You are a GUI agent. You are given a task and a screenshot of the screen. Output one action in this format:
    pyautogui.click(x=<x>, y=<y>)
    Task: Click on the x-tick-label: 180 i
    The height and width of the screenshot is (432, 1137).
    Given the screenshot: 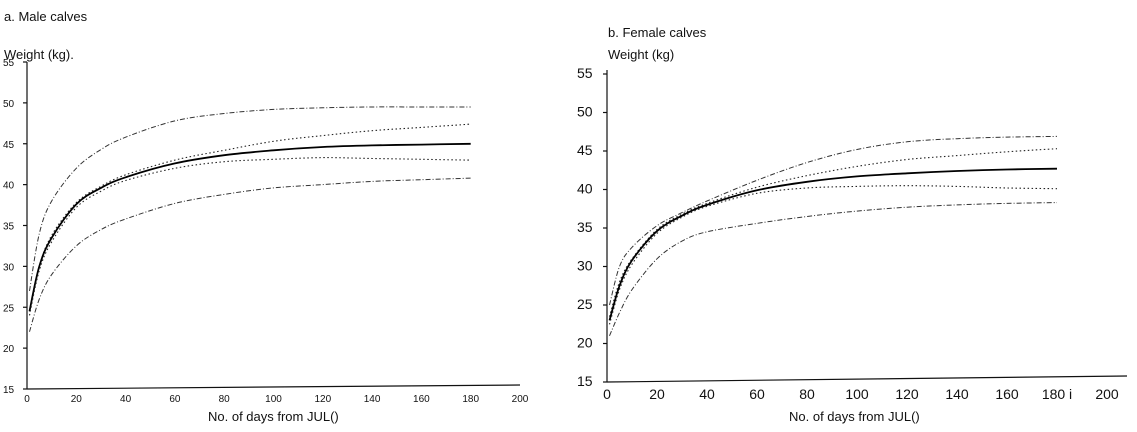 What is the action you would take?
    pyautogui.click(x=1057, y=394)
    